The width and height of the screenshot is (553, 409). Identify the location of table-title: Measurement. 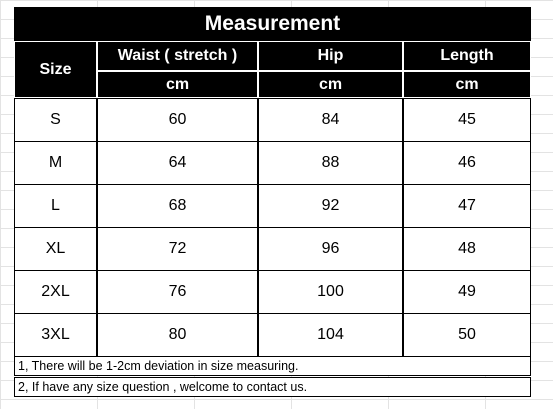
(272, 24).